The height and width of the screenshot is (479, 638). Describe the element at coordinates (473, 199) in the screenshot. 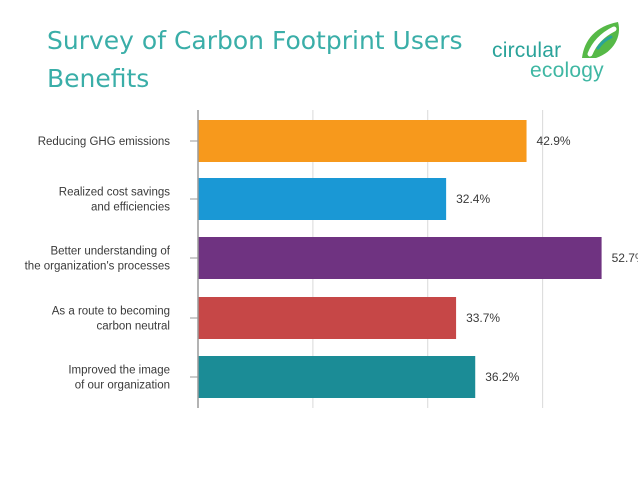

I see `value-label-2: 32.4%` at that location.